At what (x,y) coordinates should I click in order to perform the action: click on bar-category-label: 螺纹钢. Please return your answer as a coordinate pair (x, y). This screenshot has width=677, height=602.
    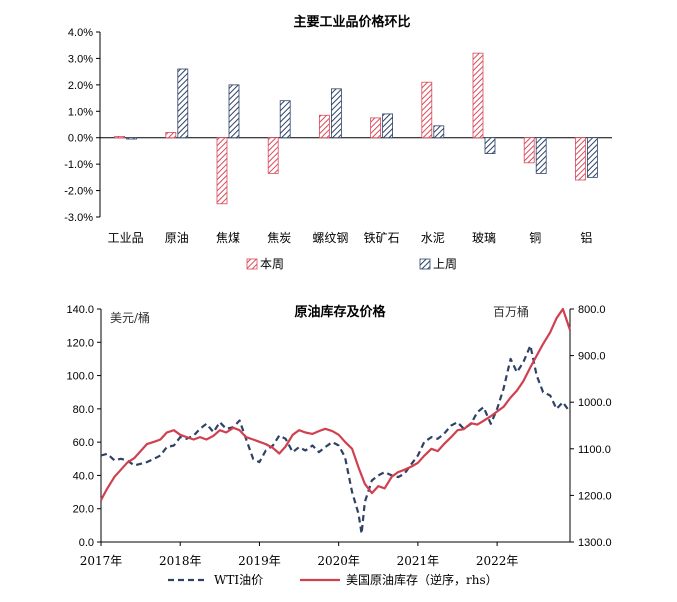
    Looking at the image, I should click on (330, 238).